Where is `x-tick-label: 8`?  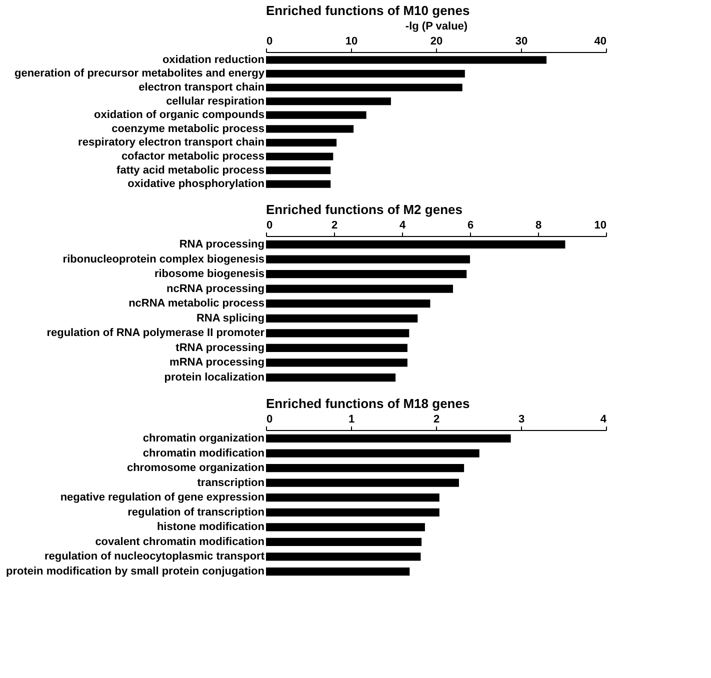 x-tick-label: 8 is located at coordinates (538, 226).